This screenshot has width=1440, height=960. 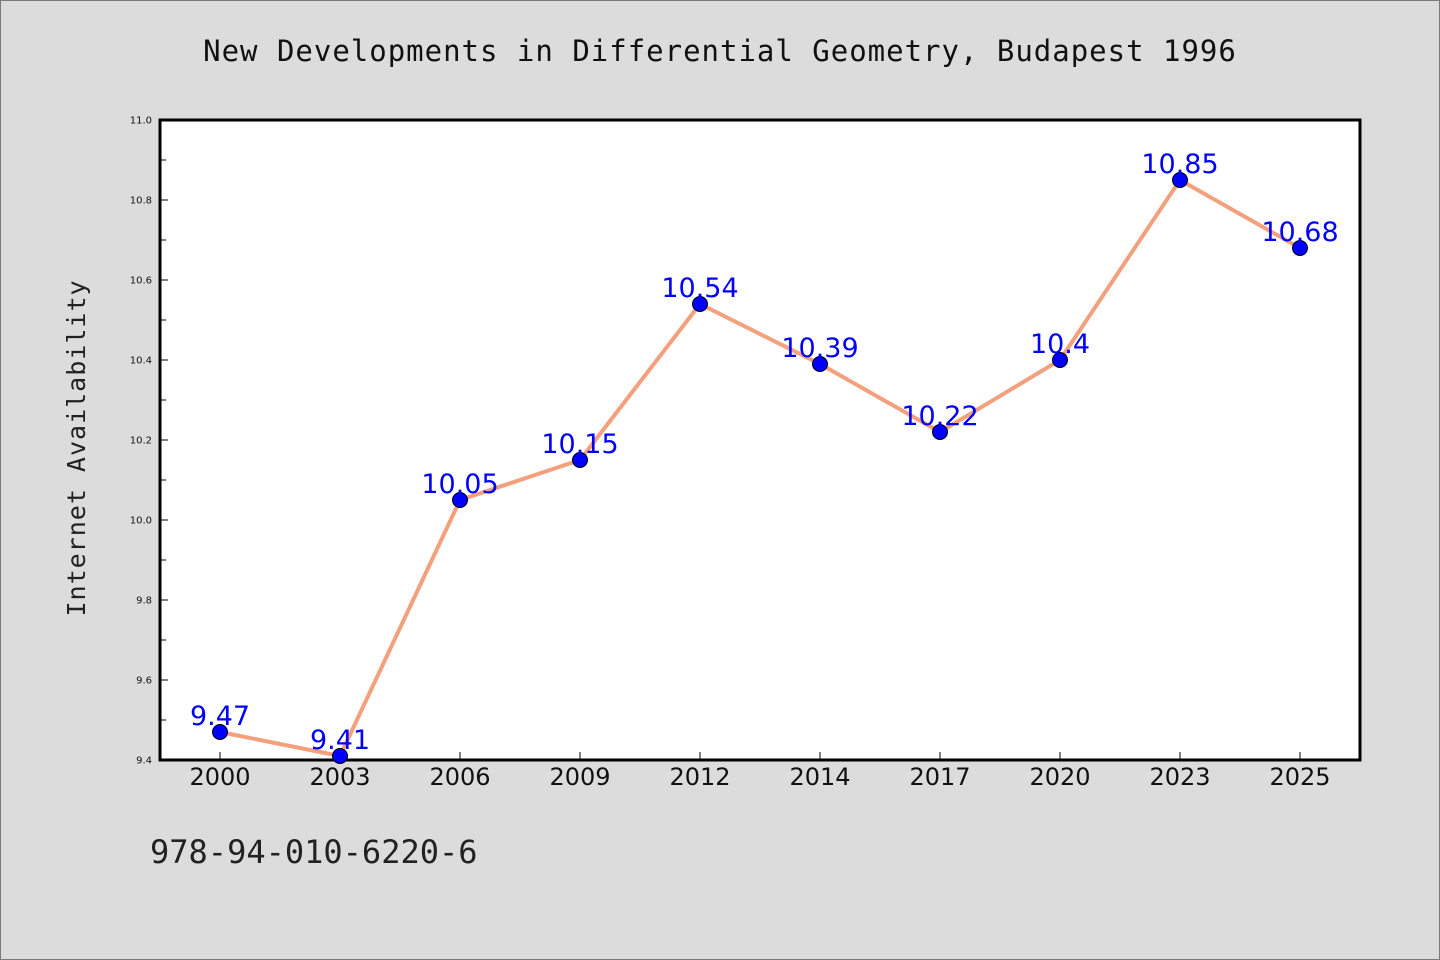 What do you see at coordinates (459, 484) in the screenshot?
I see `data-label: 10.05` at bounding box center [459, 484].